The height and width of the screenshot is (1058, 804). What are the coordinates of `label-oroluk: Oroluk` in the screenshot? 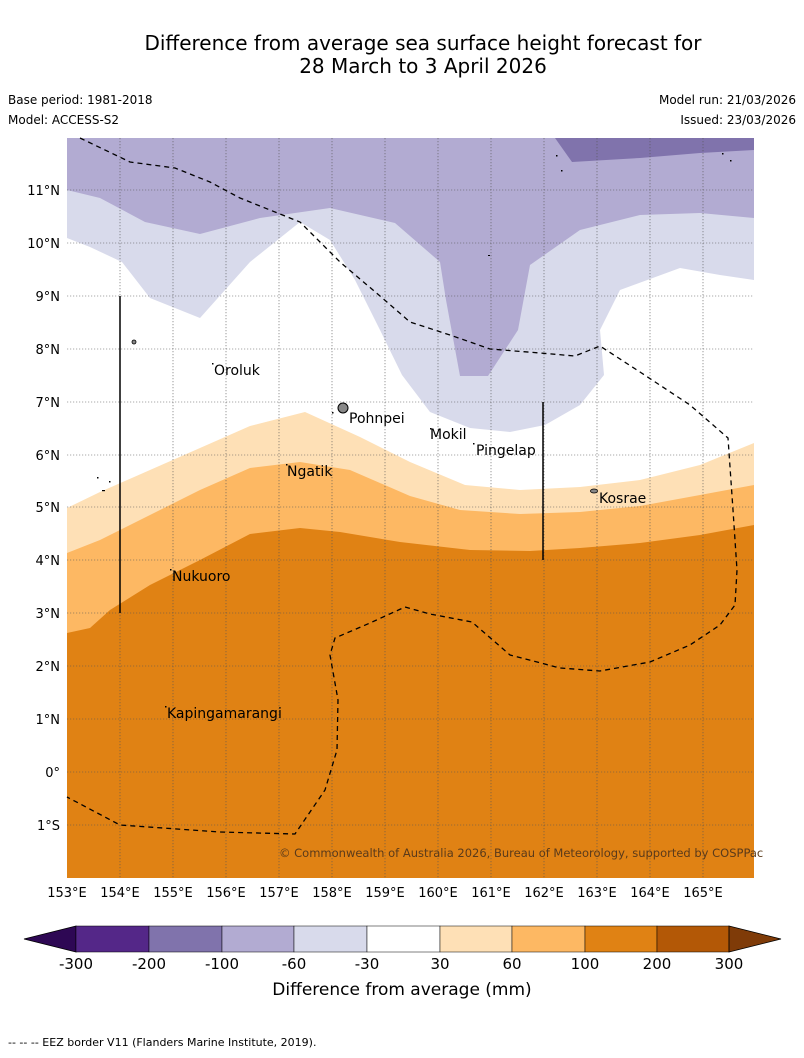 It's located at (237, 371).